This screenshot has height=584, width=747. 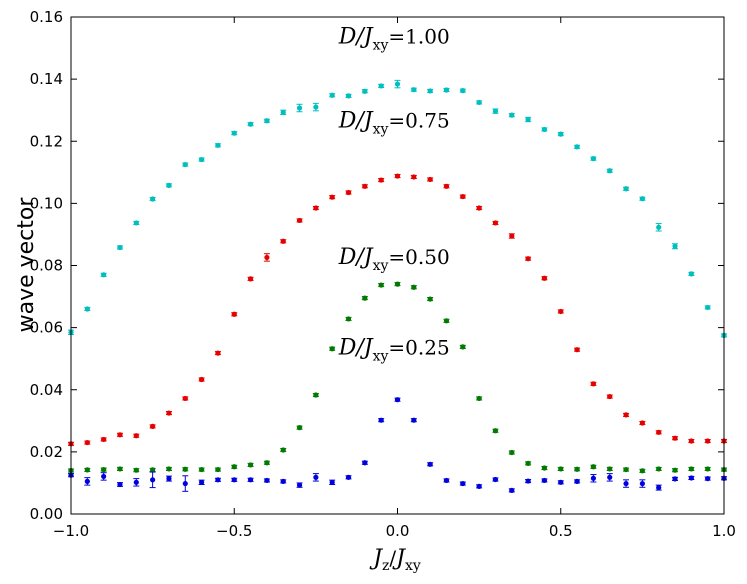 What do you see at coordinates (395, 560) in the screenshot?
I see `x-axis-label: Jz/Jxy` at bounding box center [395, 560].